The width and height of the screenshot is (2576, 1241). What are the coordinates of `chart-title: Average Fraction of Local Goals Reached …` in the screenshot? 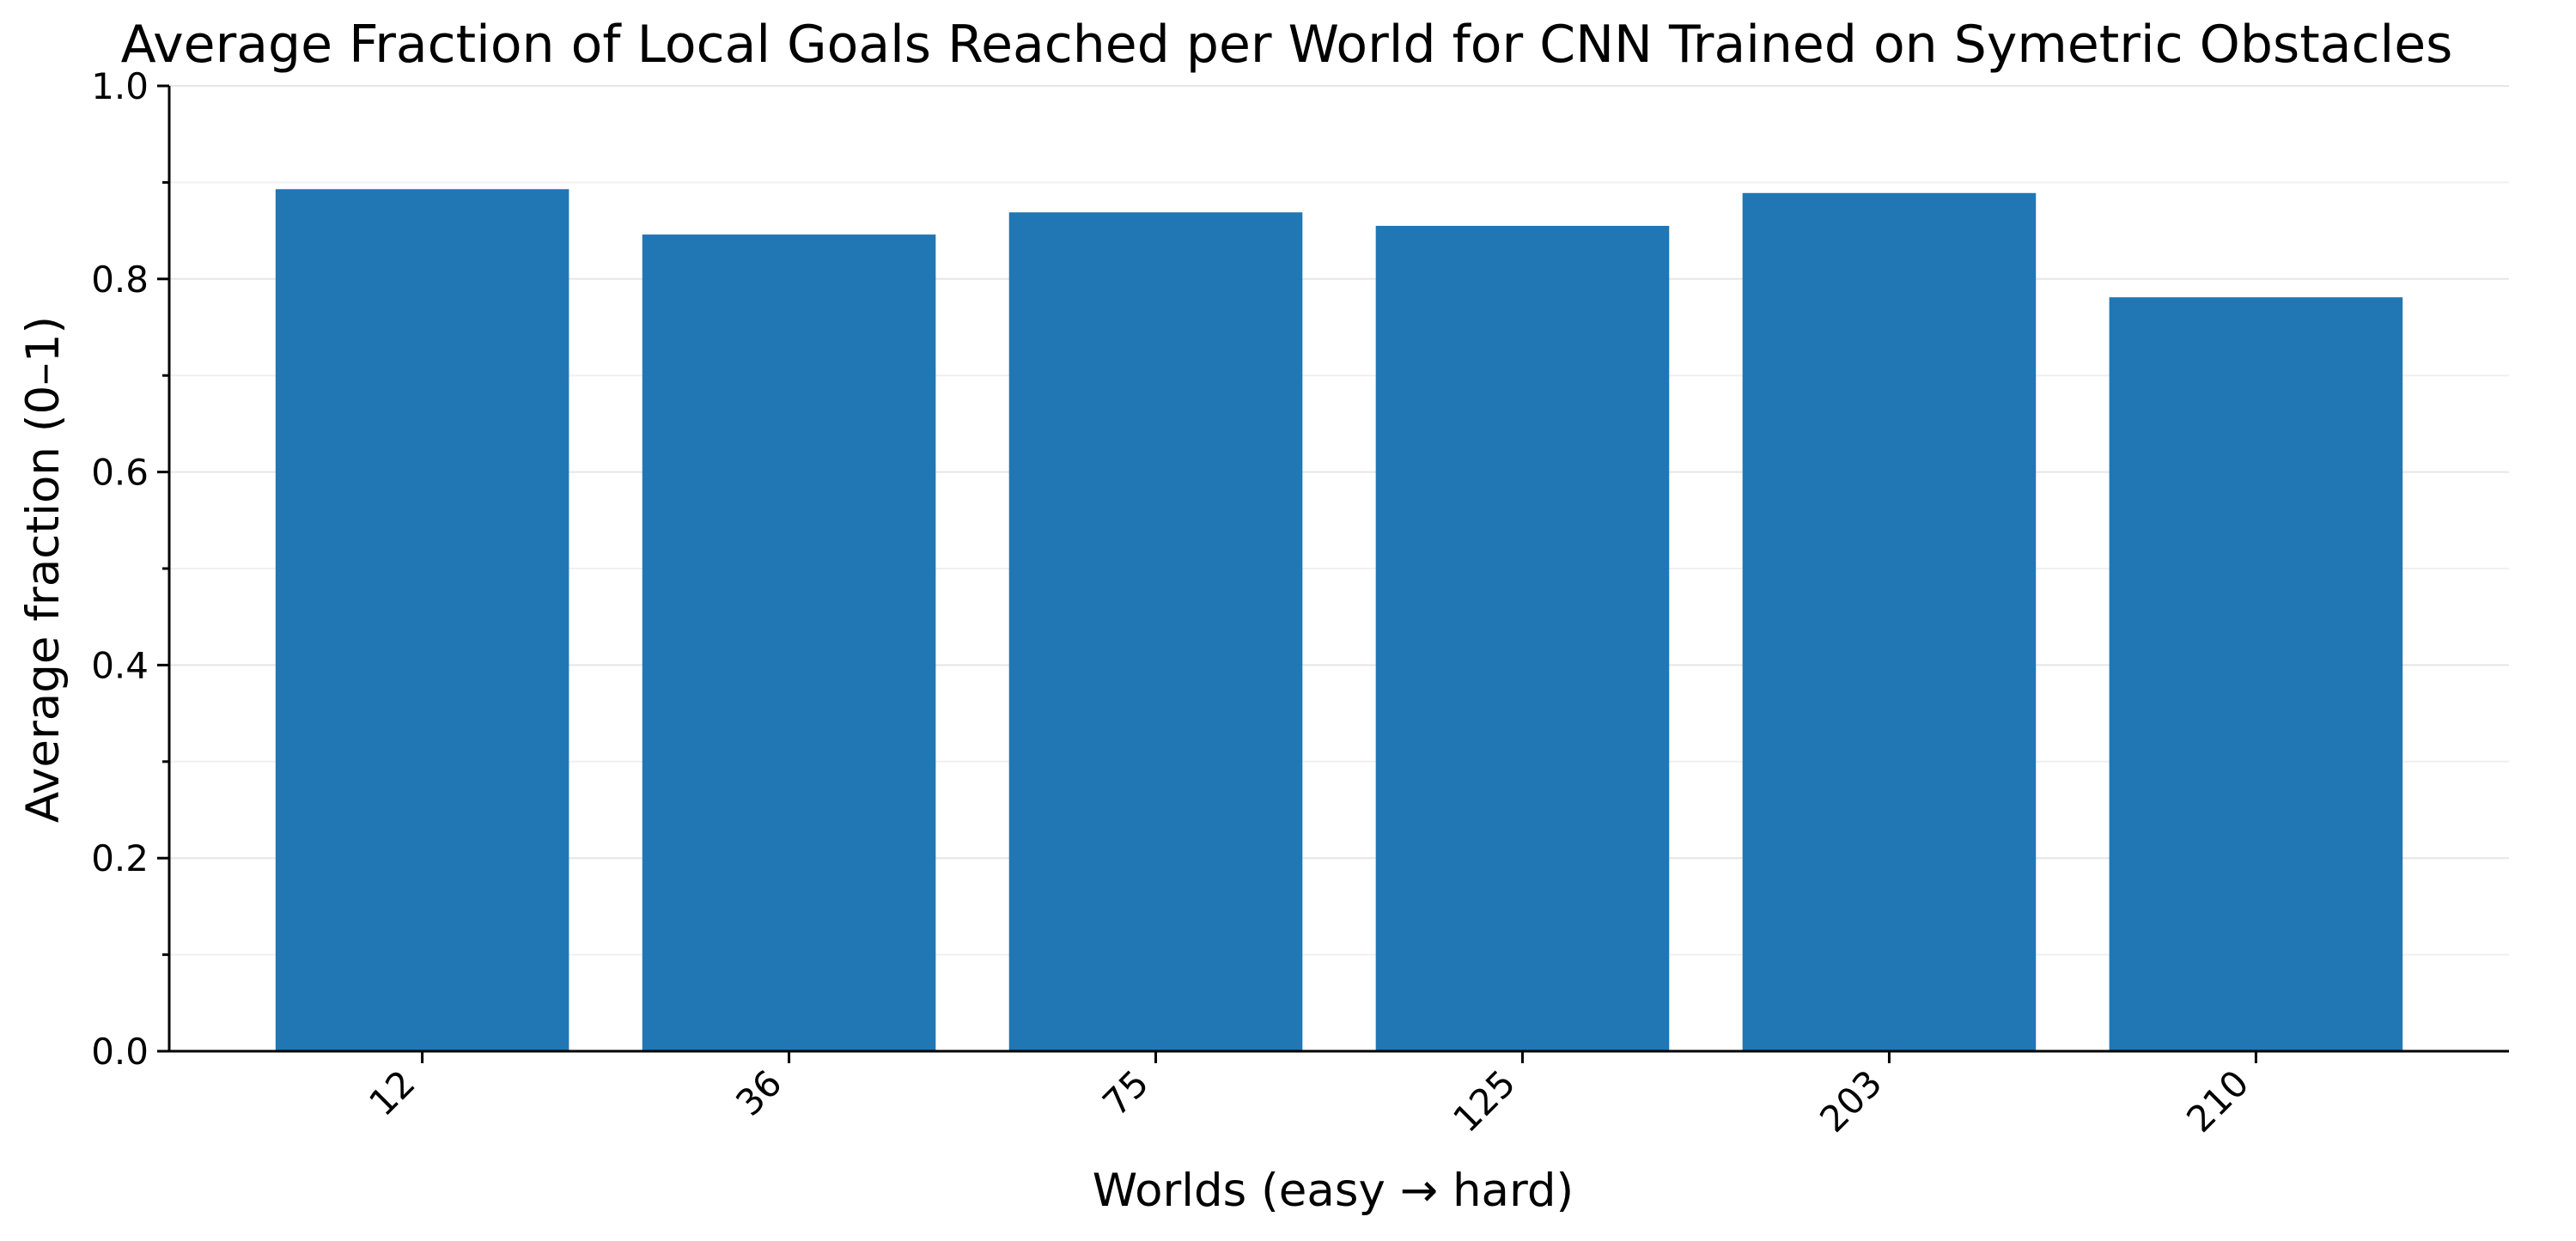 It's located at (1287, 45).